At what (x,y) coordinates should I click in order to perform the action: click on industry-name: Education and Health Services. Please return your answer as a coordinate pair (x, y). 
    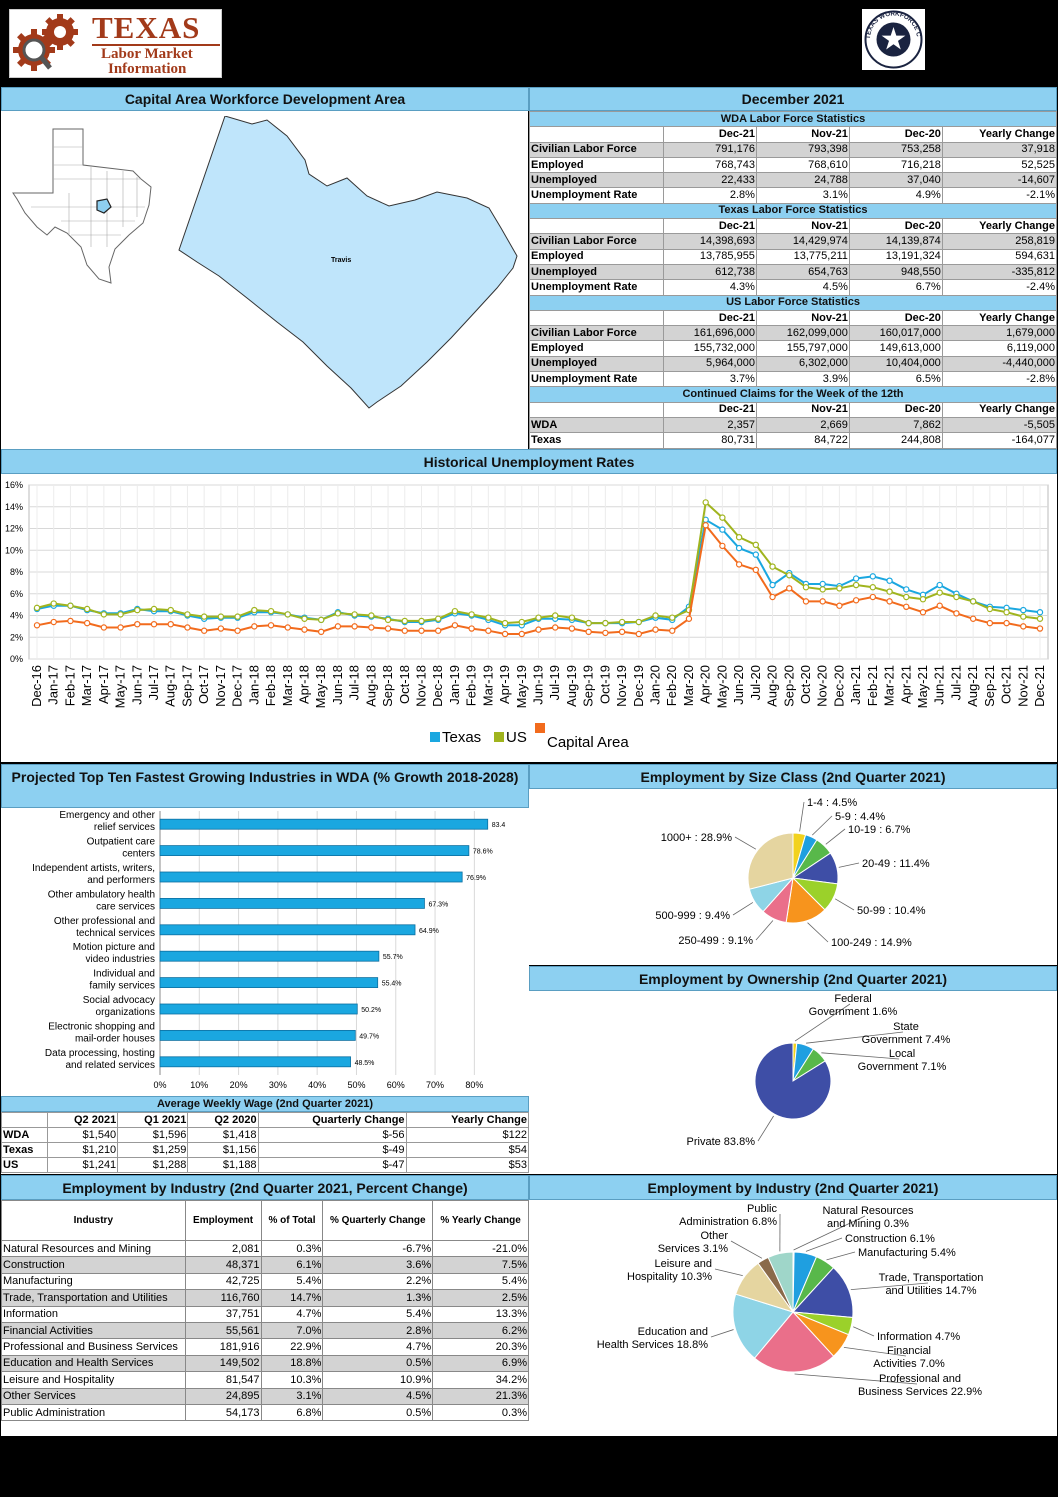
    Looking at the image, I should click on (93, 1363).